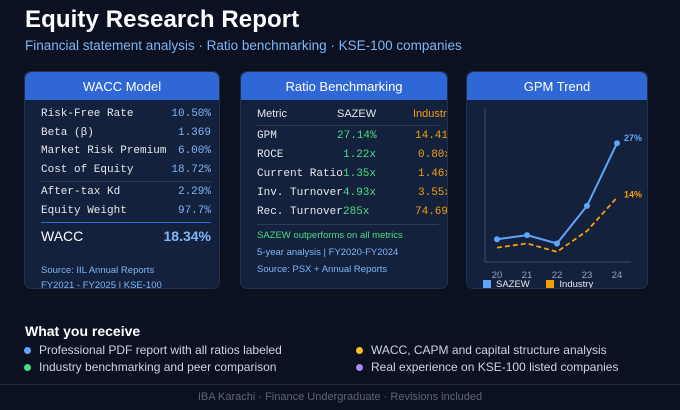 The image size is (680, 410). I want to click on wacc-row: Market Risk Premium 6.00%, so click(126, 151).